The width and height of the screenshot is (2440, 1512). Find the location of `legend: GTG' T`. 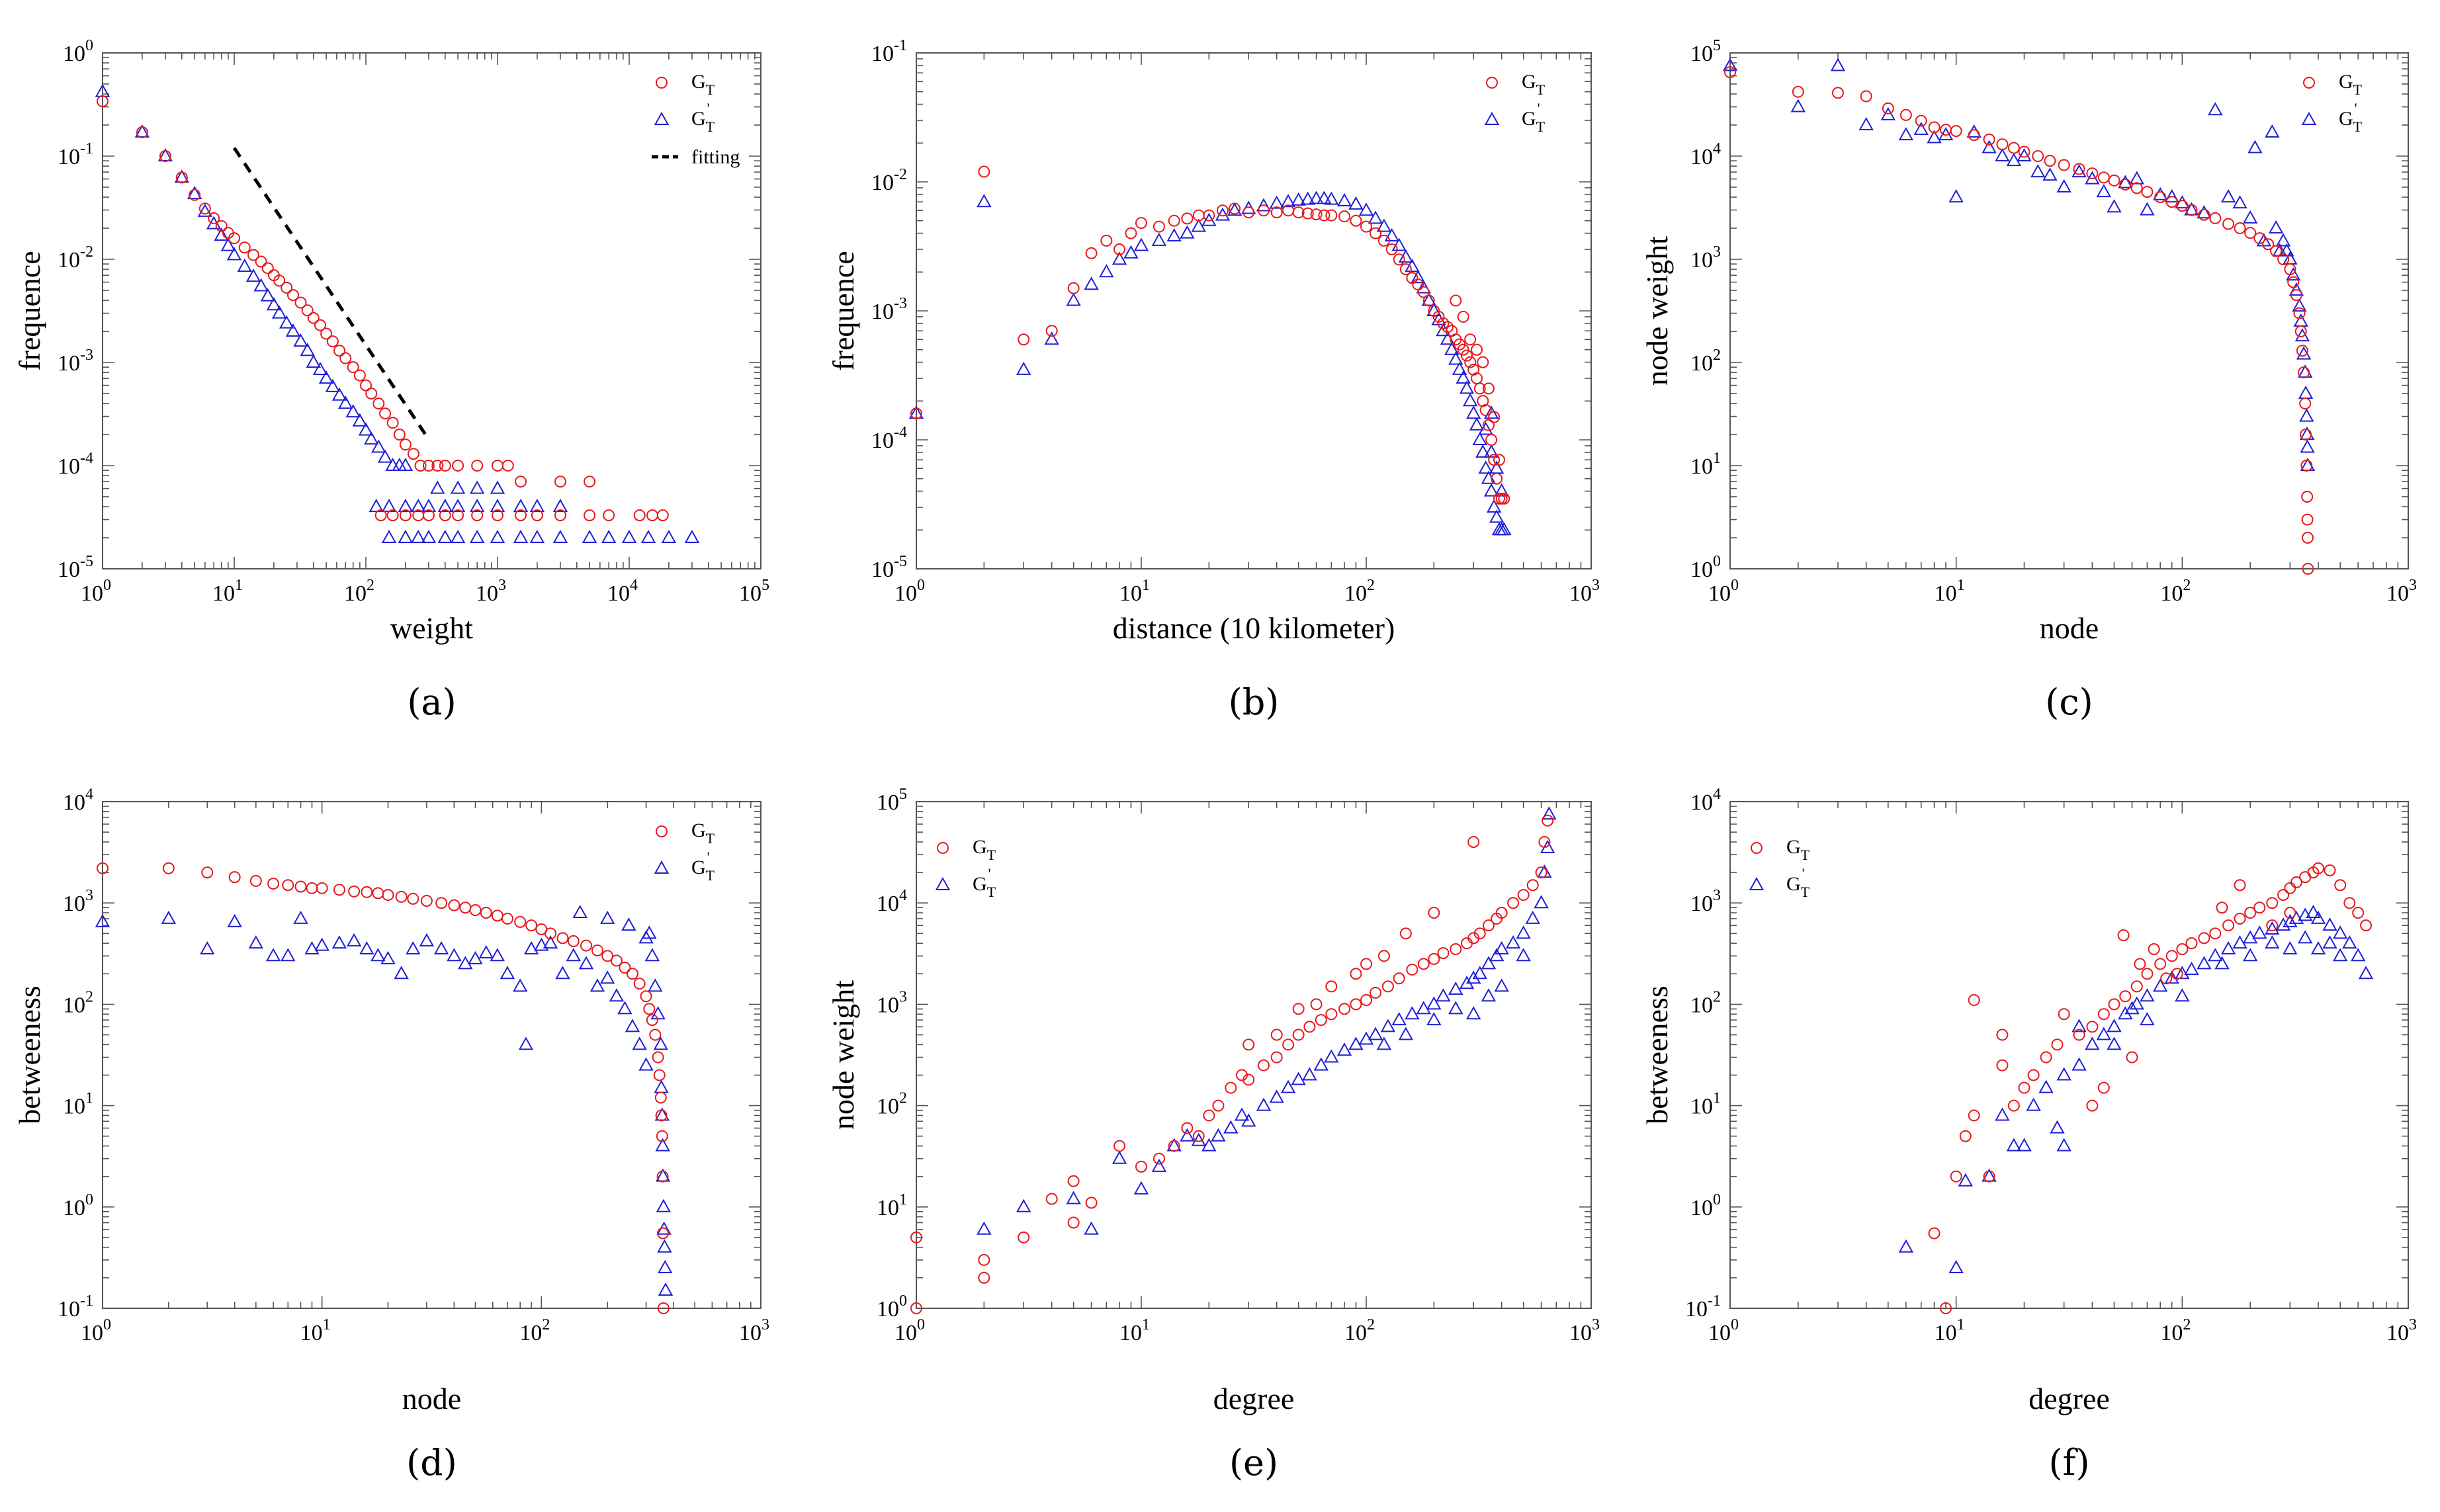

legend: GTG' T is located at coordinates (1779, 868).